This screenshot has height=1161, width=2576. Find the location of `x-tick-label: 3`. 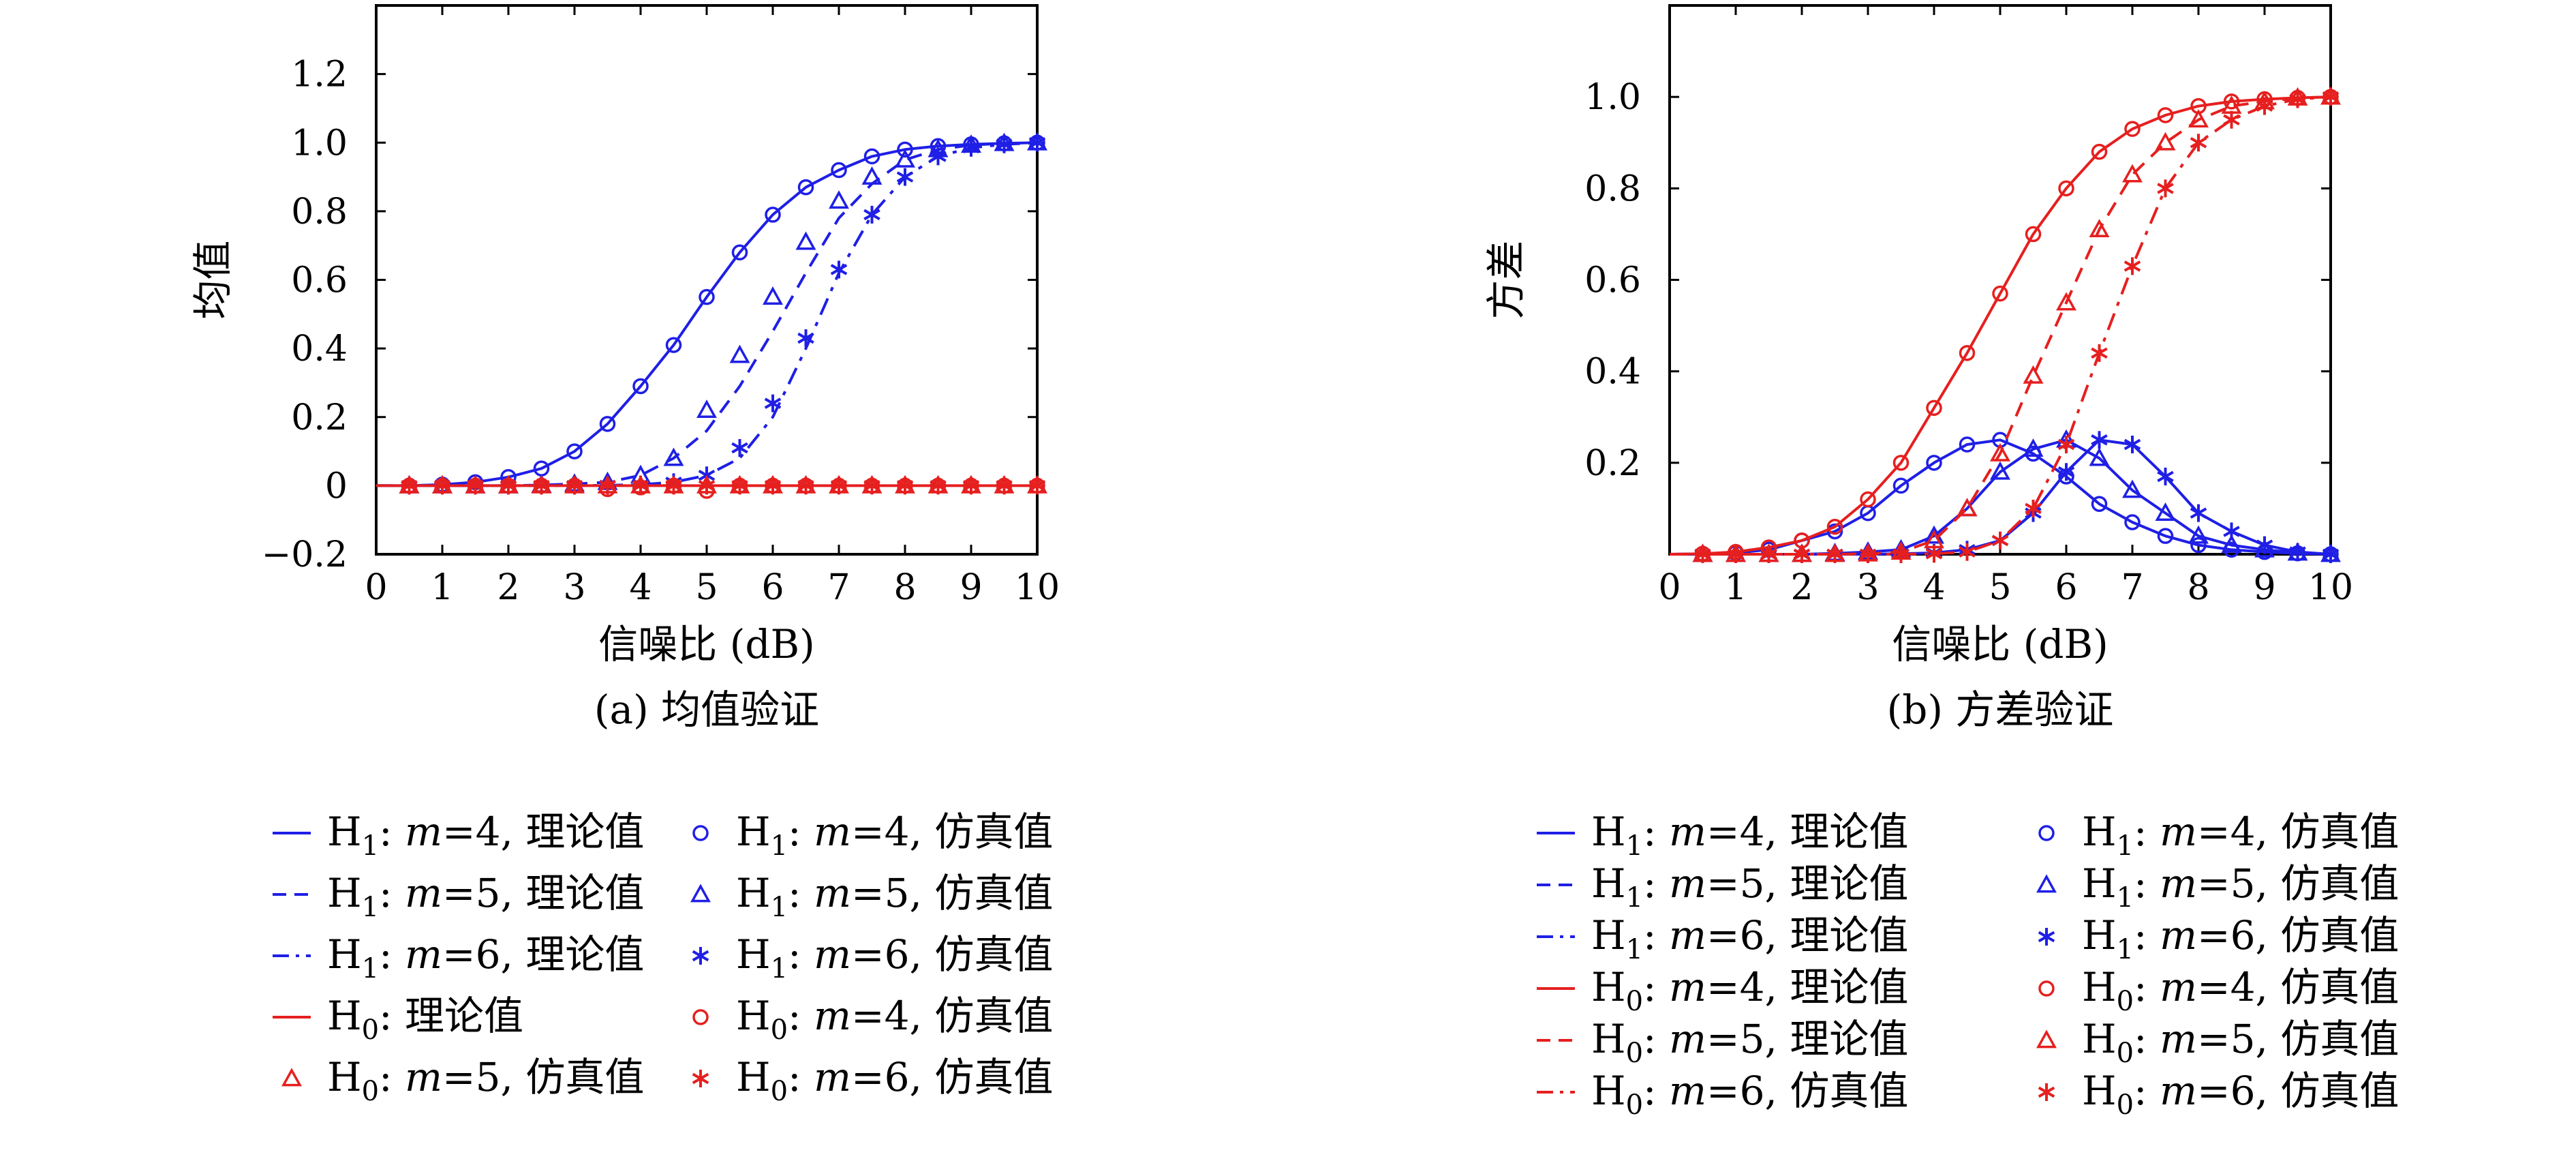

x-tick-label: 3 is located at coordinates (1868, 587).